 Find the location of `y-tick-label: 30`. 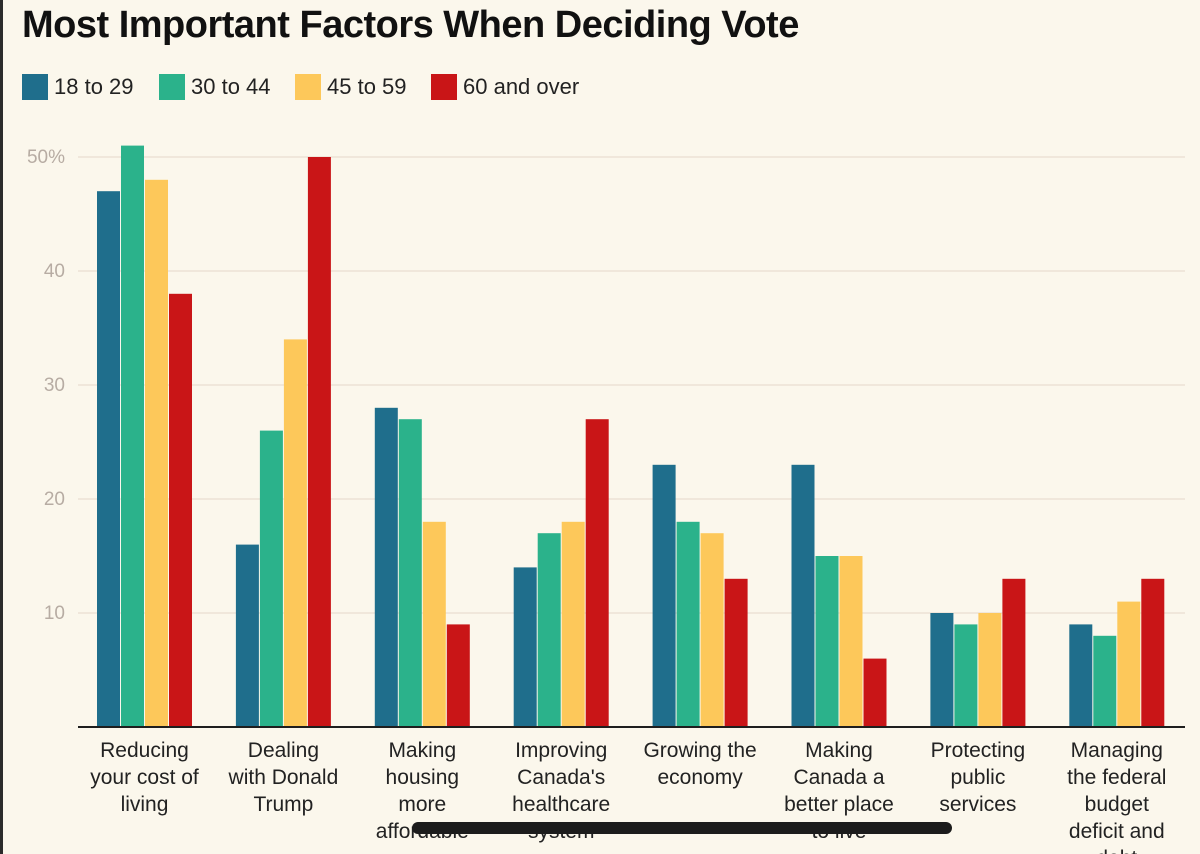

y-tick-label: 30 is located at coordinates (54, 385).